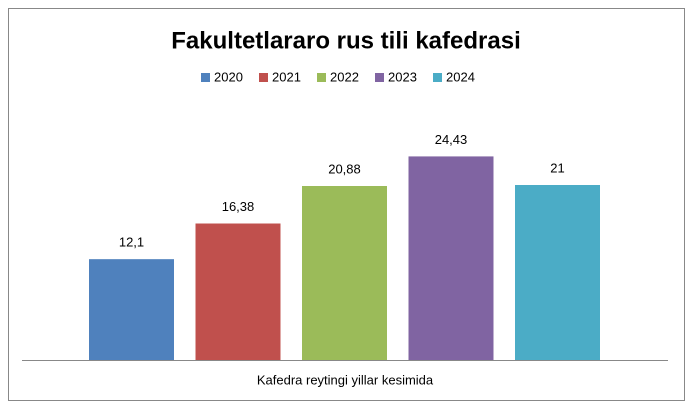 Image resolution: width=693 pixels, height=415 pixels. What do you see at coordinates (131, 242) in the screenshot?
I see `value-label: 12,1` at bounding box center [131, 242].